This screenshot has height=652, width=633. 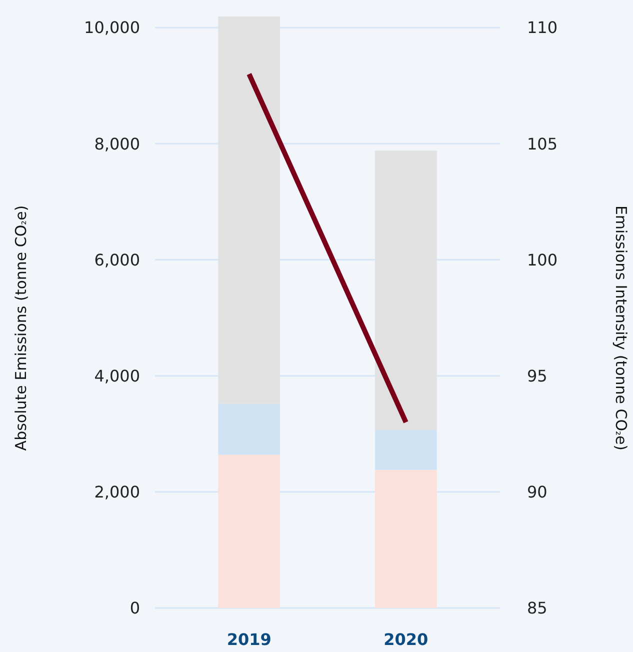 I want to click on y-tick-label: 6,000, so click(x=117, y=260).